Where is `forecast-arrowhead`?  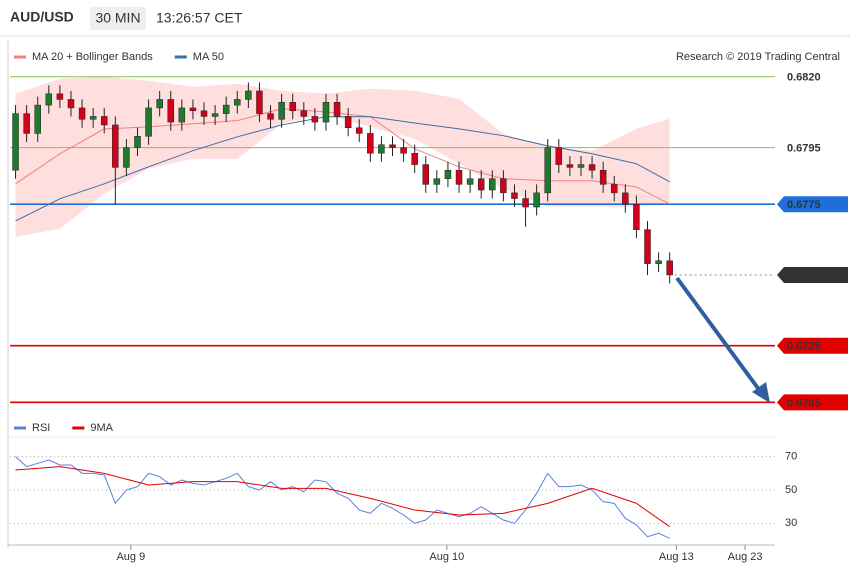
forecast-arrowhead is located at coordinates (761, 392).